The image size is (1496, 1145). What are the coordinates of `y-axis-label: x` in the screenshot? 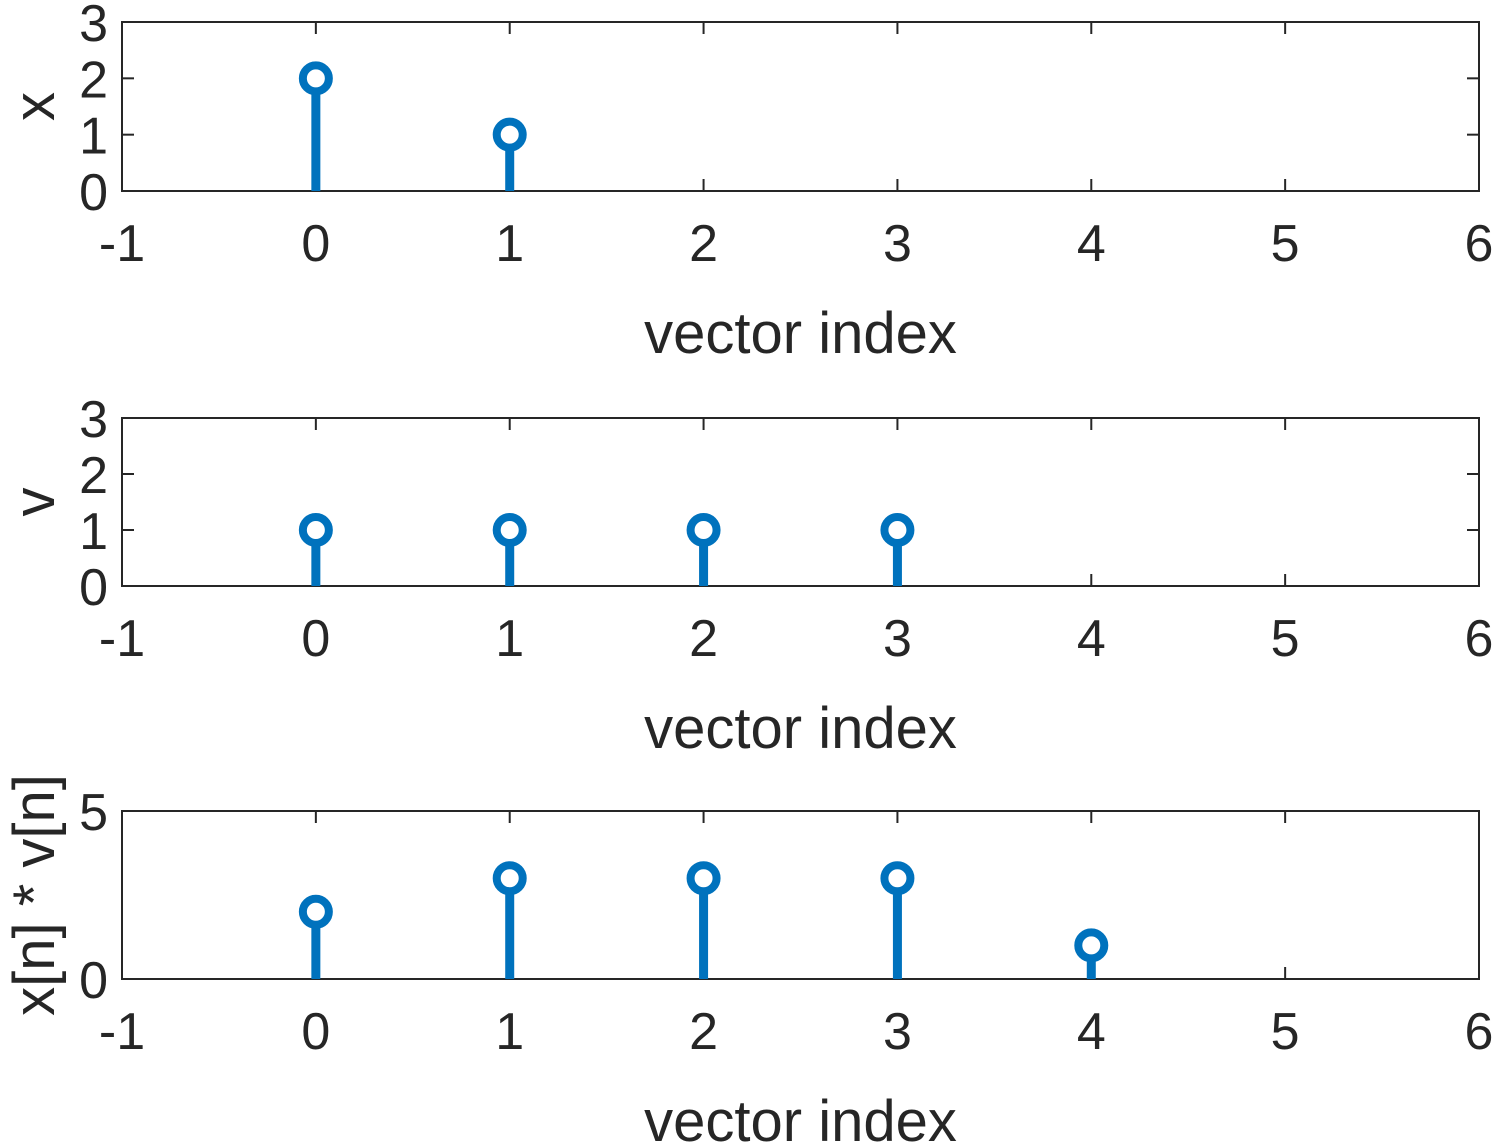 It's located at (34, 106).